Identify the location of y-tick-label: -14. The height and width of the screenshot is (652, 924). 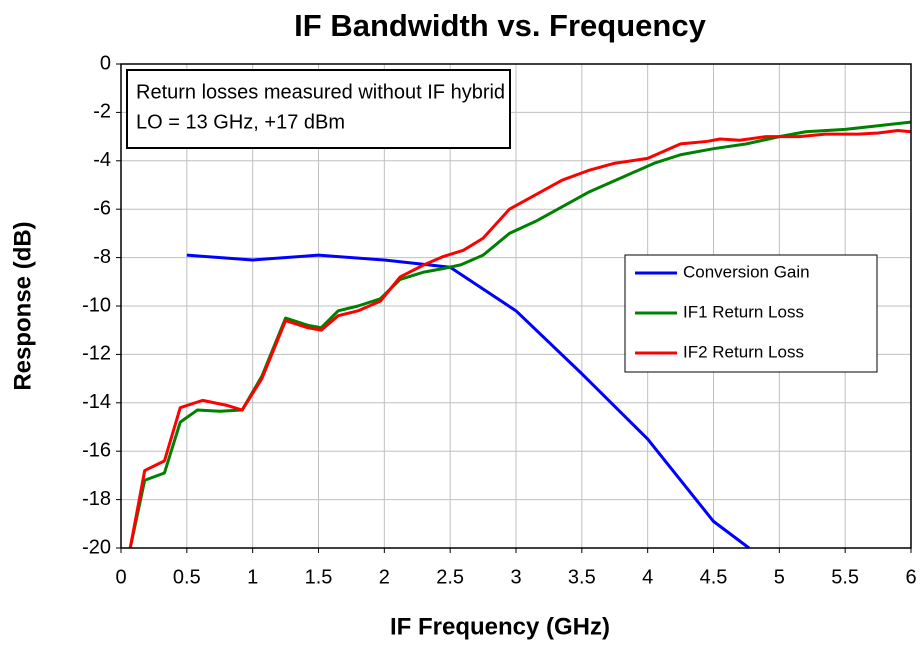
(96, 402).